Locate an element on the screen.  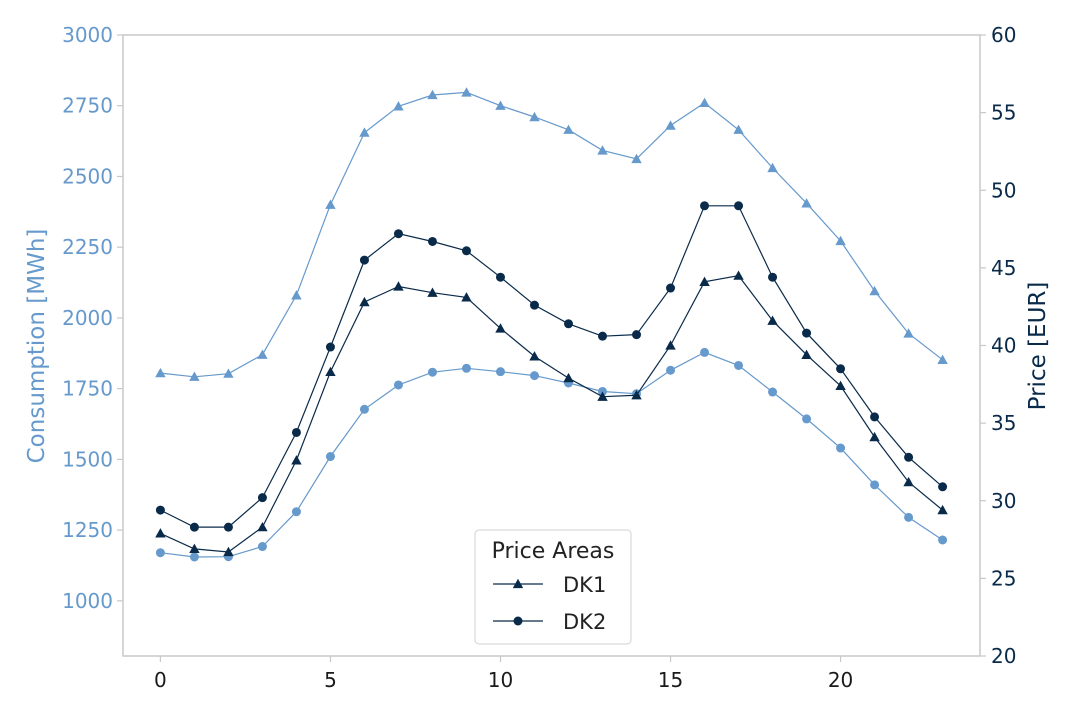
legend-entry-dk1: DK1 is located at coordinates (549, 585).